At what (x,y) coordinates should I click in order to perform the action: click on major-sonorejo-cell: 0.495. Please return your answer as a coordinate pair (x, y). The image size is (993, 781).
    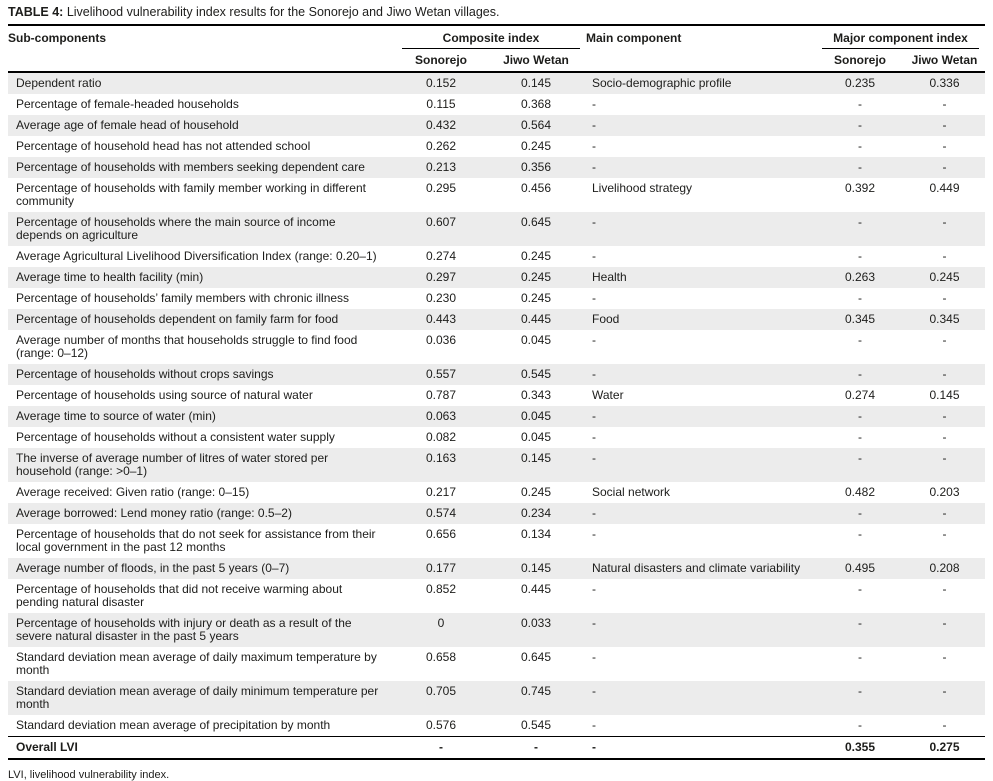
    Looking at the image, I should click on (860, 568).